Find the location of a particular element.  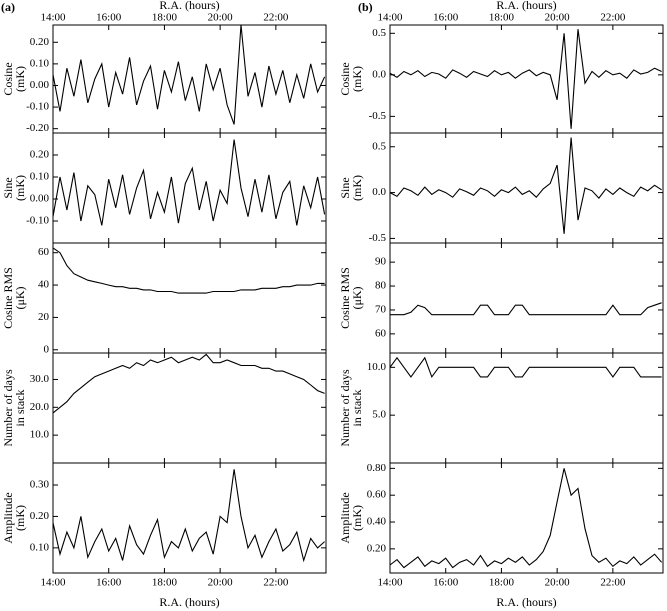

y-tick-label: 20 is located at coordinates (44, 317).